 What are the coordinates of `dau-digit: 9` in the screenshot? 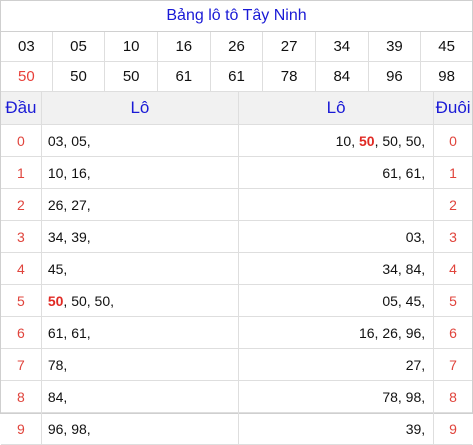 It's located at (21, 428).